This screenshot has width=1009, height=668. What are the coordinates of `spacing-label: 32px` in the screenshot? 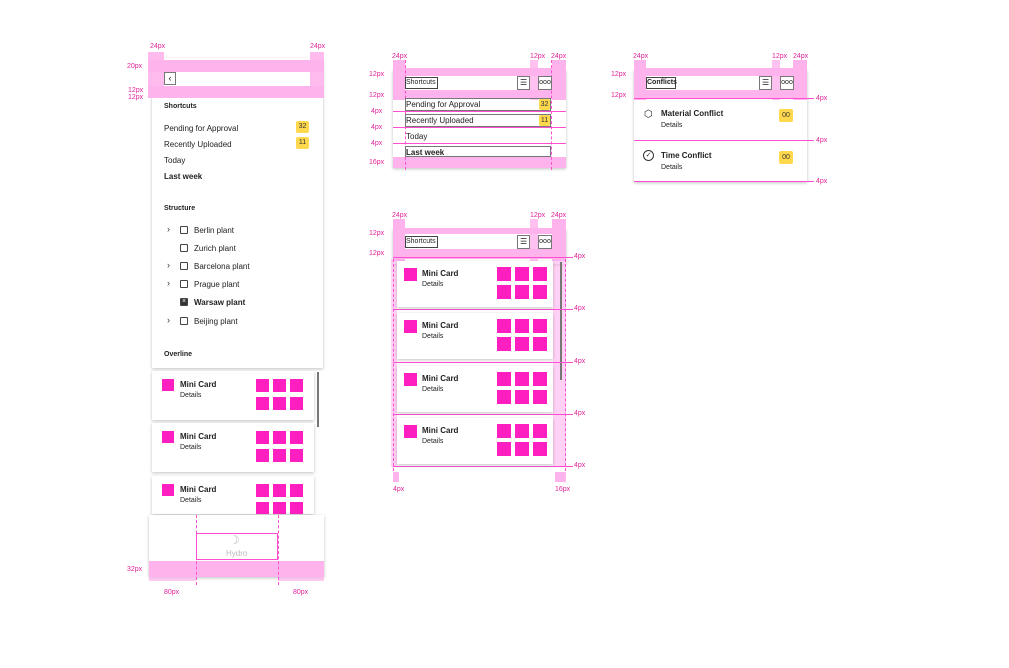 It's located at (135, 569).